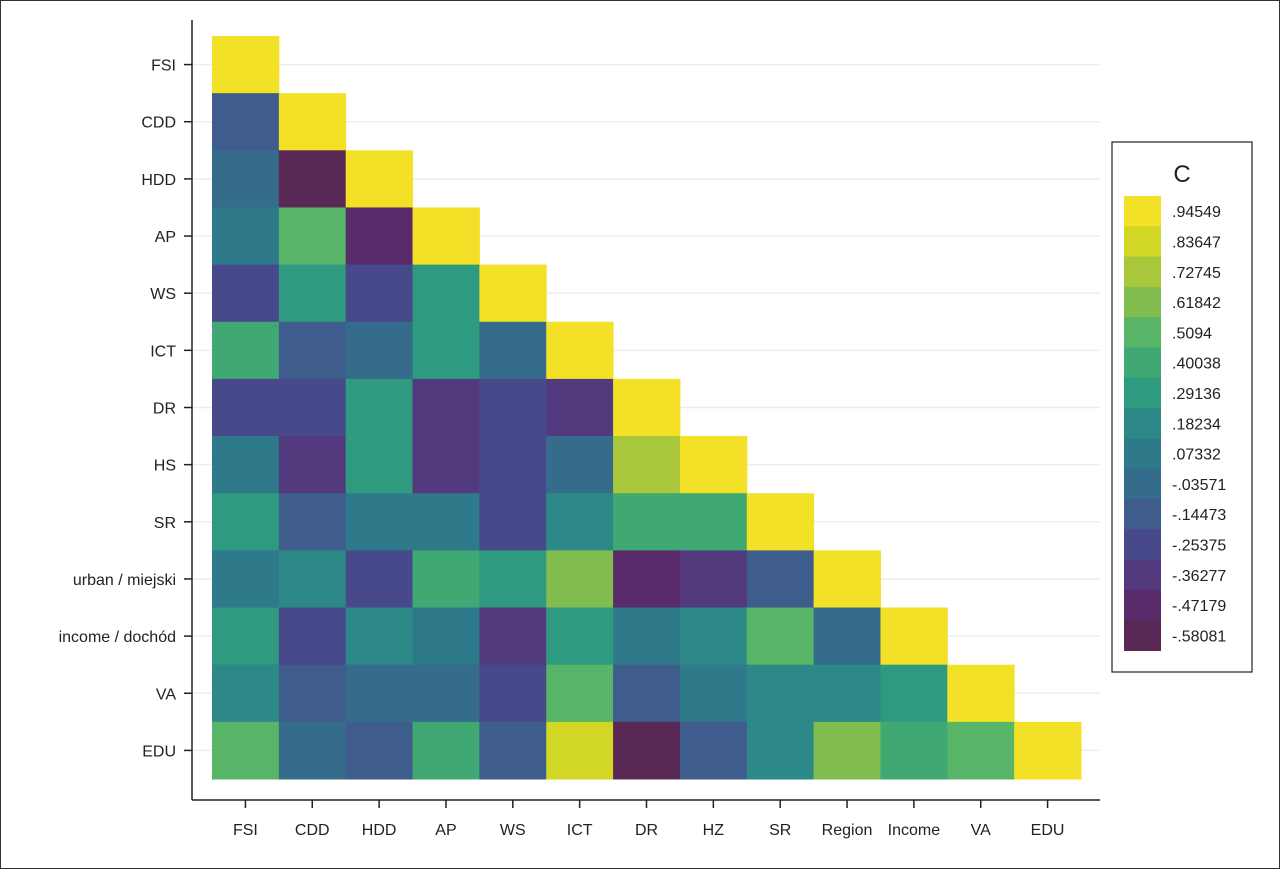  I want to click on legend-label: -.25375, so click(1199, 545).